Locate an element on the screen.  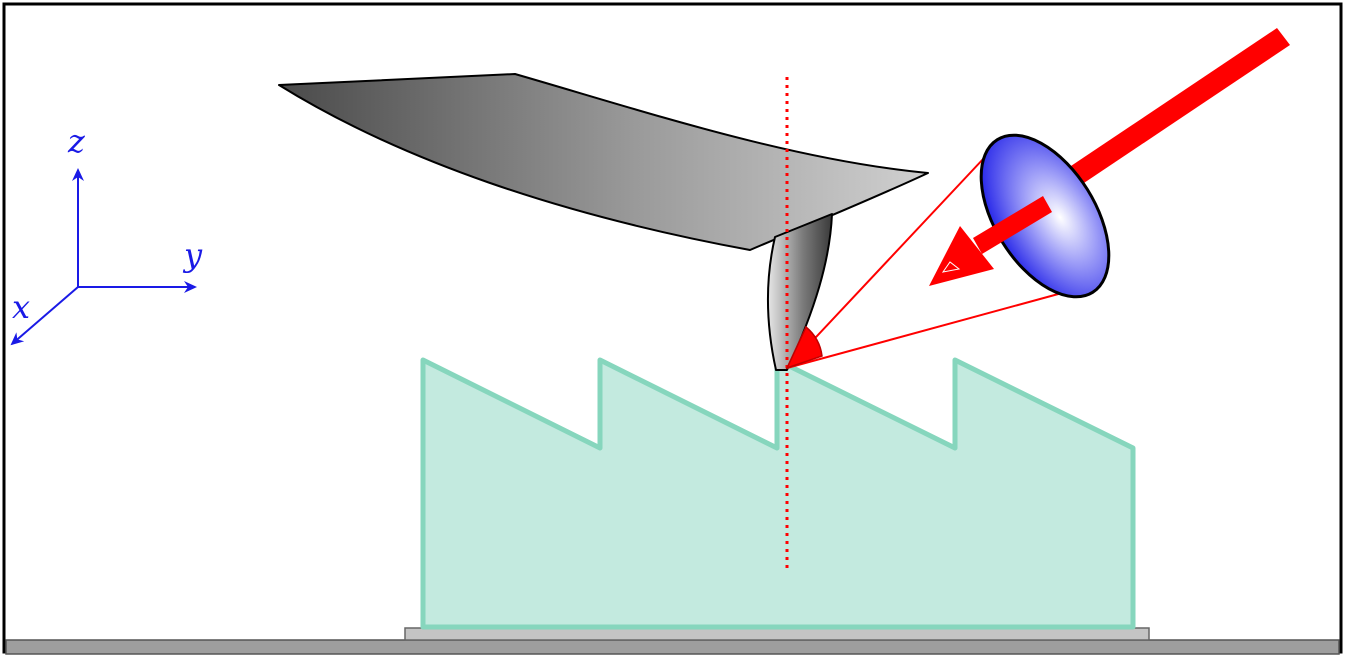
arrow-outline-mark is located at coordinates (951, 267).